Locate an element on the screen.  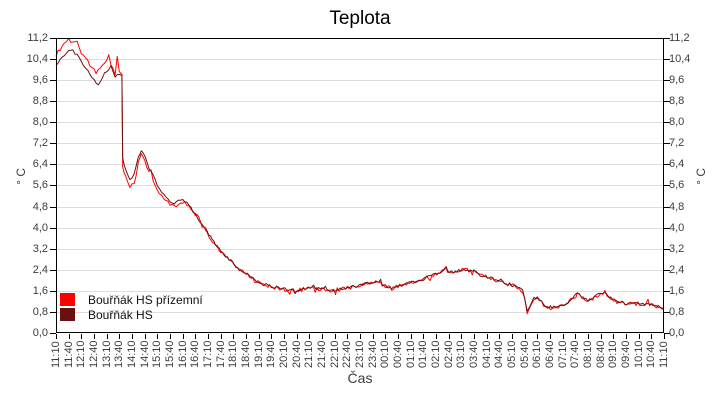
x-axis-tick-label: 10:40 is located at coordinates (651, 354).